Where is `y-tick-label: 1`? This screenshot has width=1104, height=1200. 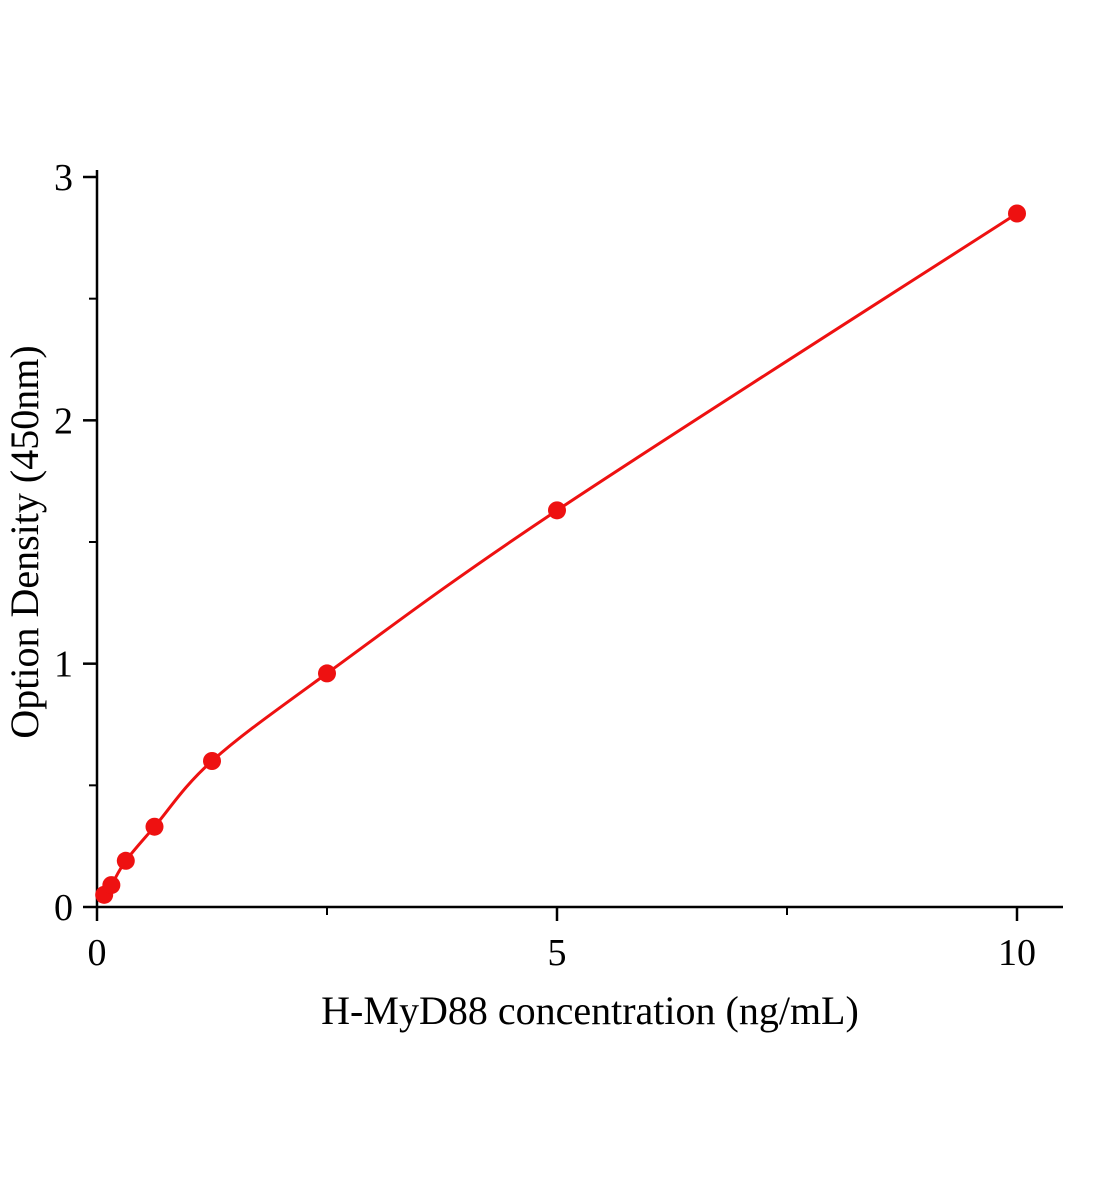 y-tick-label: 1 is located at coordinates (63, 665).